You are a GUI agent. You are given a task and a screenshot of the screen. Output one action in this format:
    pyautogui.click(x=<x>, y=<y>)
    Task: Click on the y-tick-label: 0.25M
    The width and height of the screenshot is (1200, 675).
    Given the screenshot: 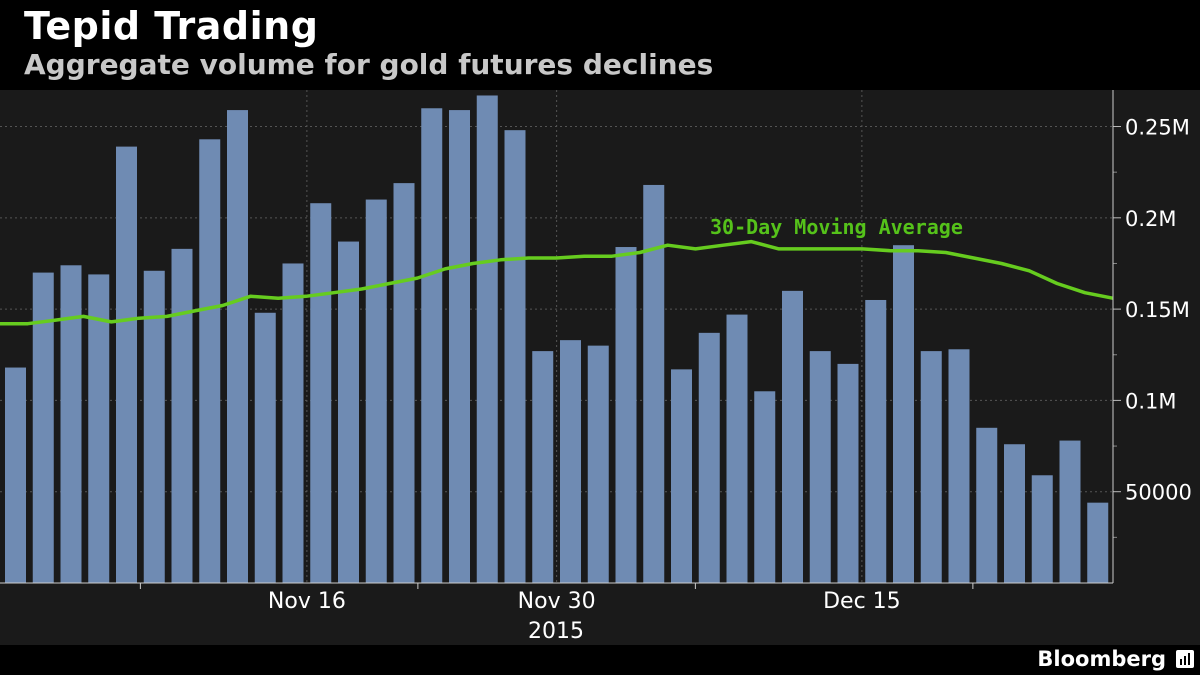 What is the action you would take?
    pyautogui.click(x=1157, y=128)
    